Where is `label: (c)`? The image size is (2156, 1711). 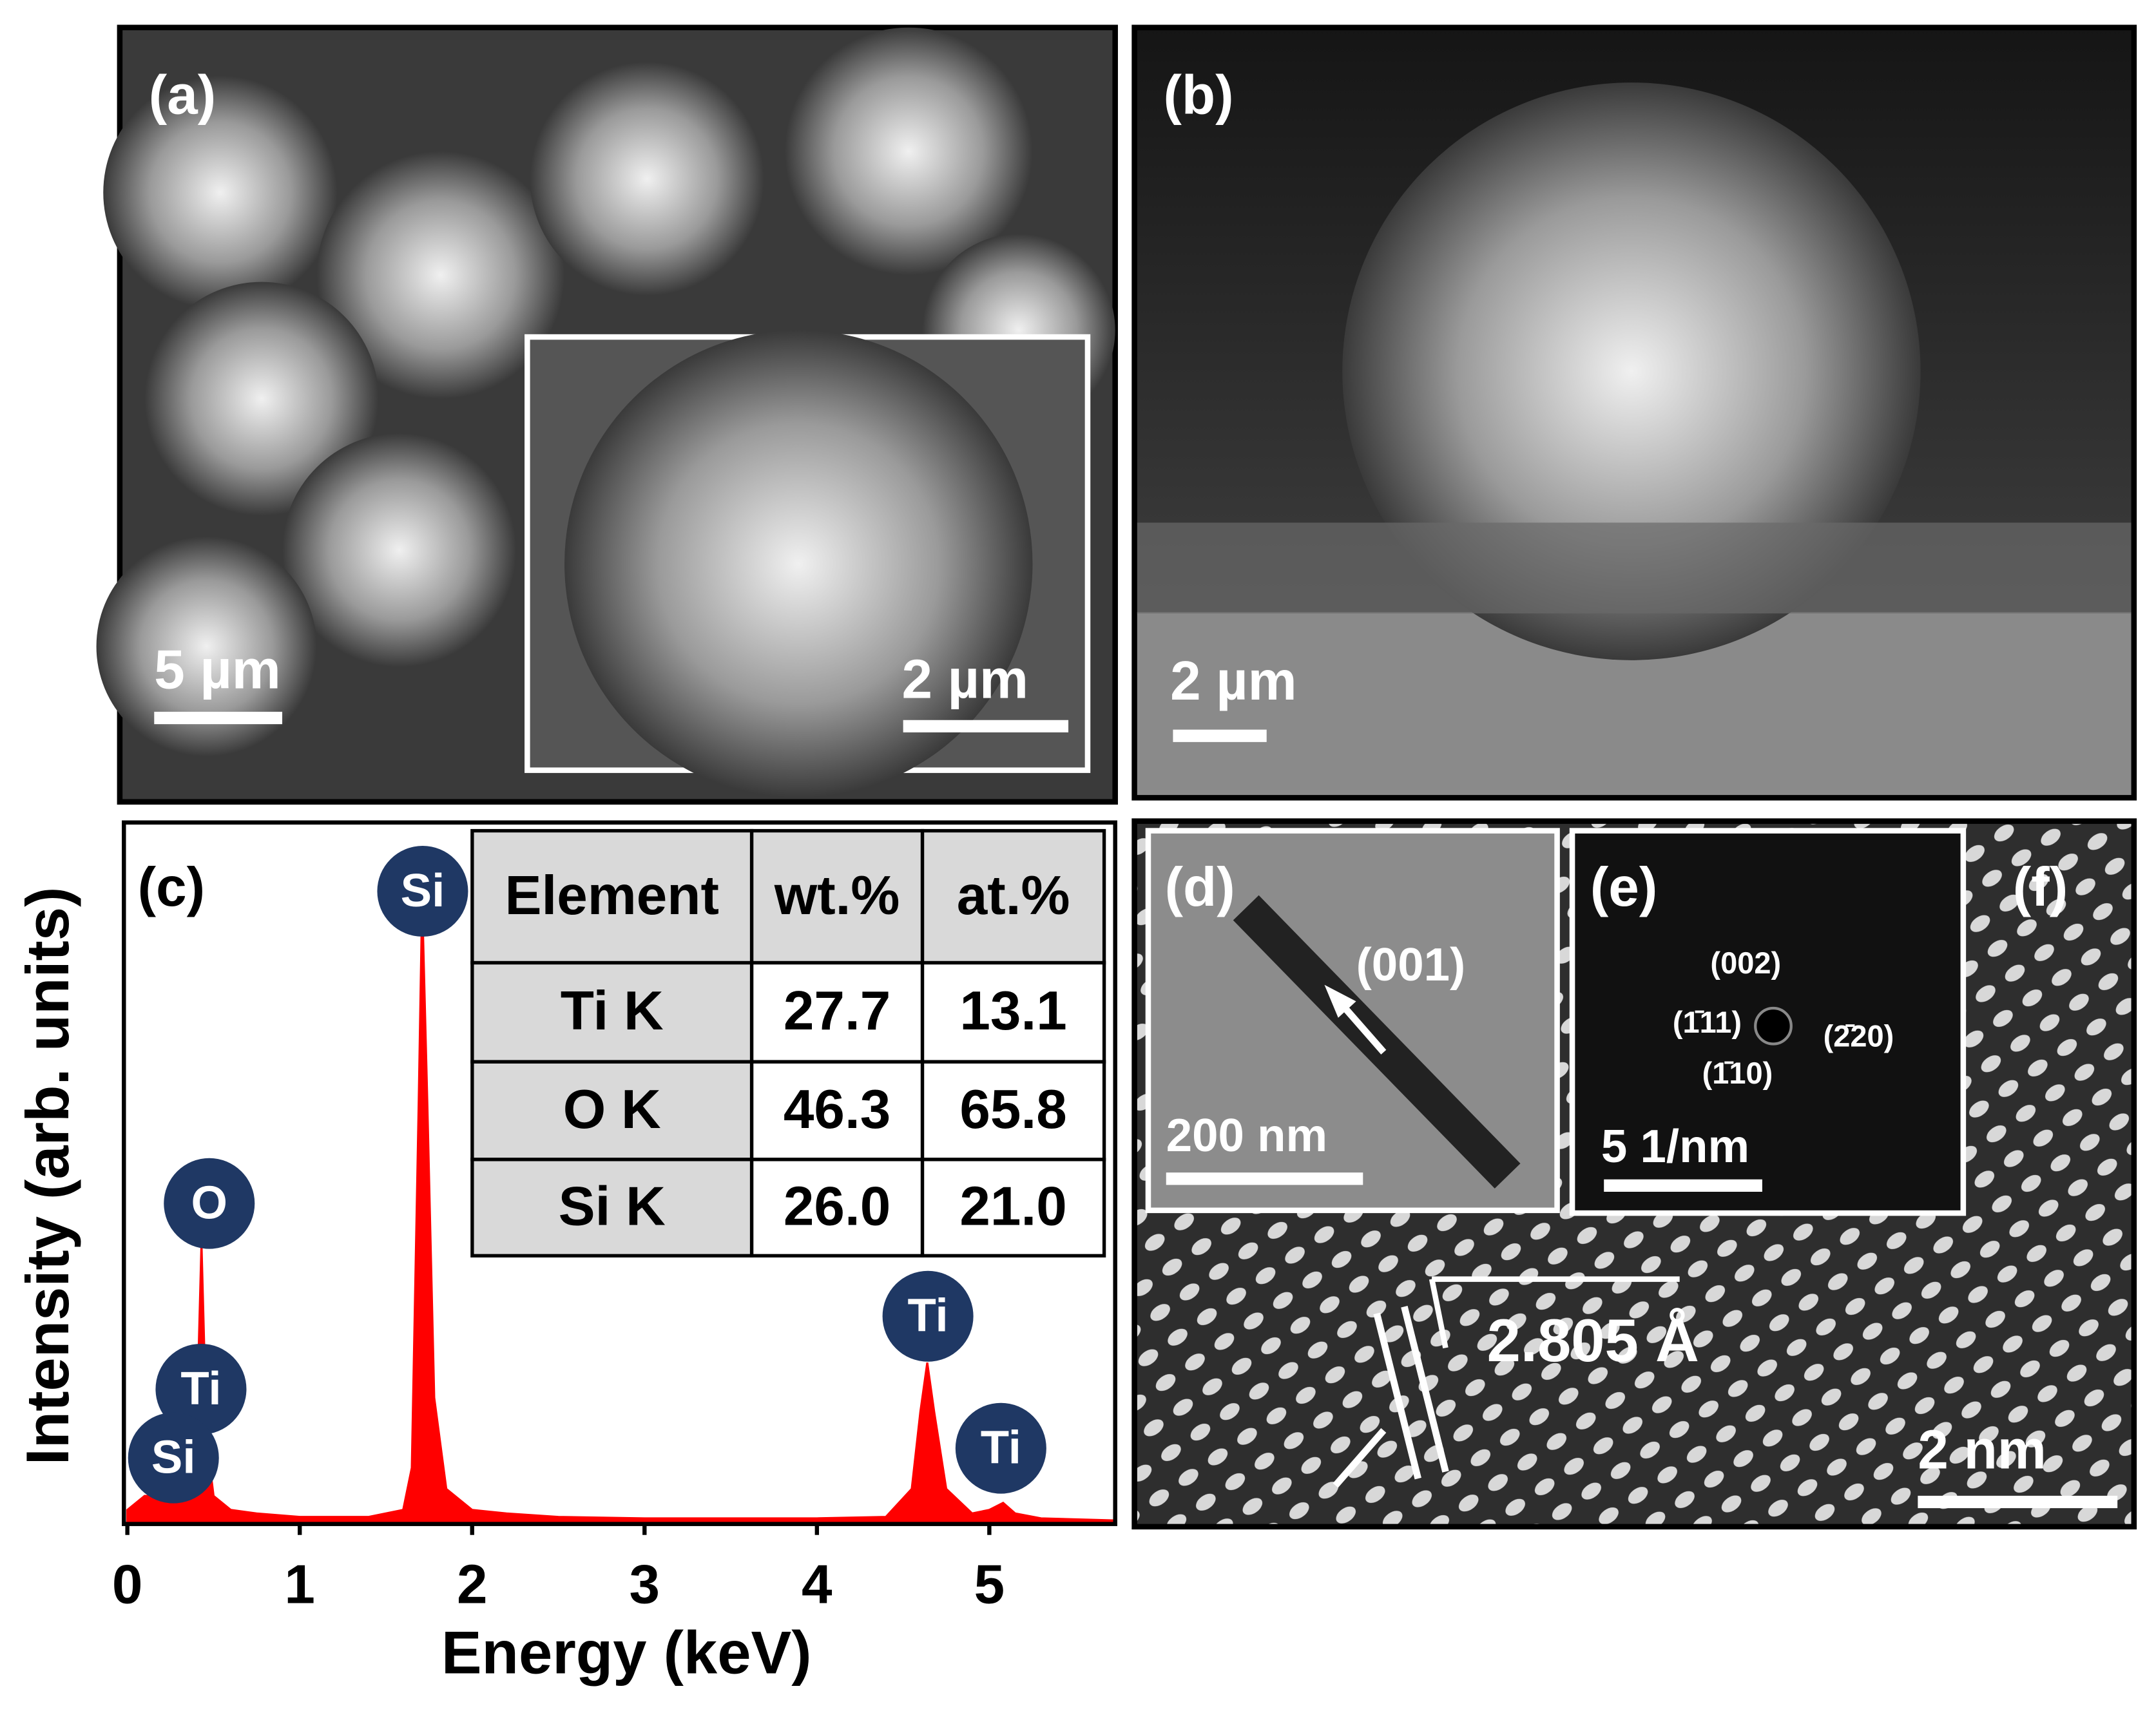 label: (c) is located at coordinates (172, 887).